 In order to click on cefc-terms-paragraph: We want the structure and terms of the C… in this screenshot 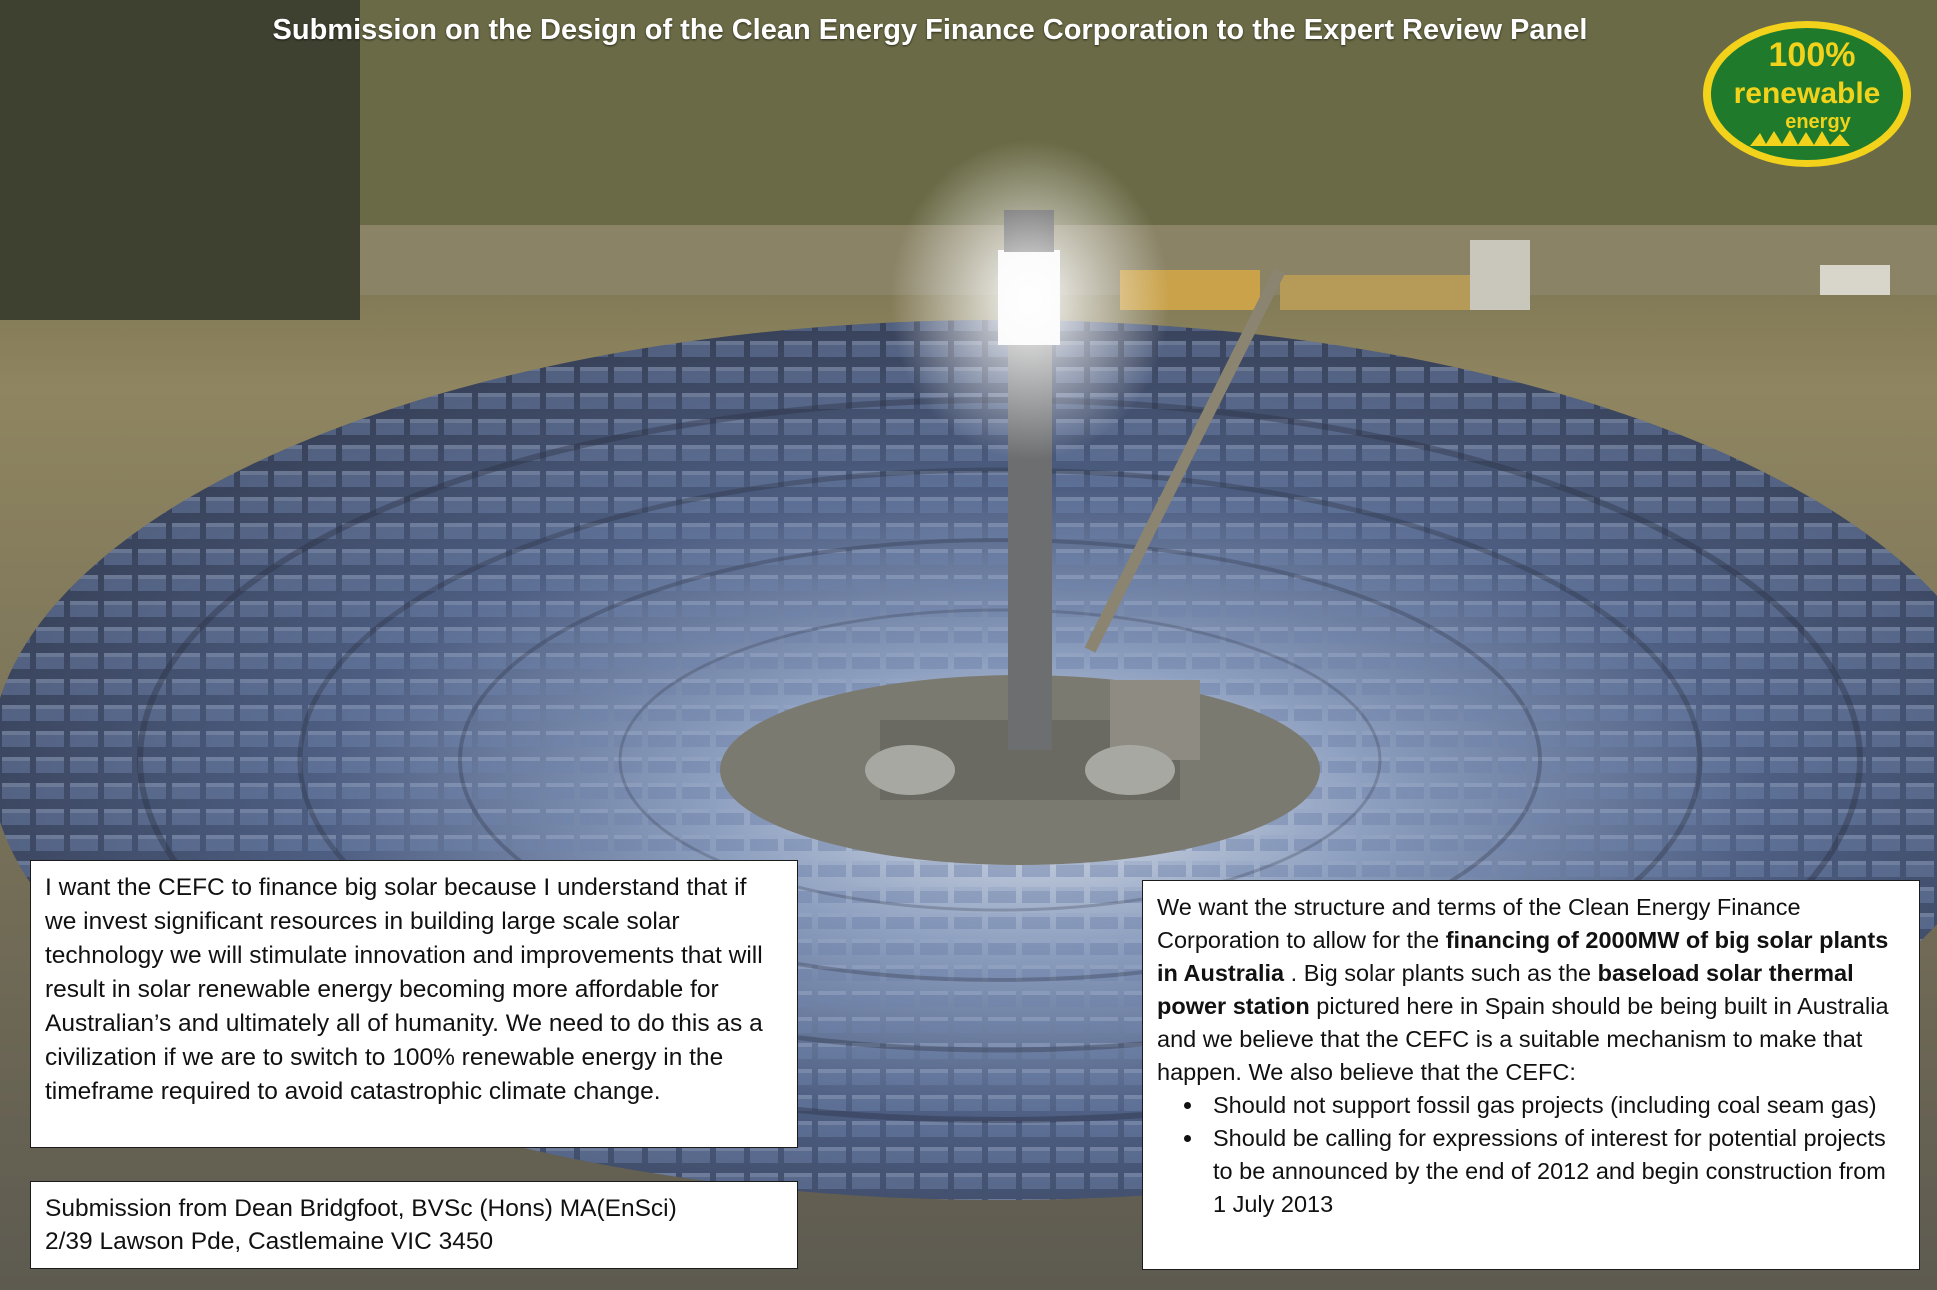, I will do `click(1531, 990)`.